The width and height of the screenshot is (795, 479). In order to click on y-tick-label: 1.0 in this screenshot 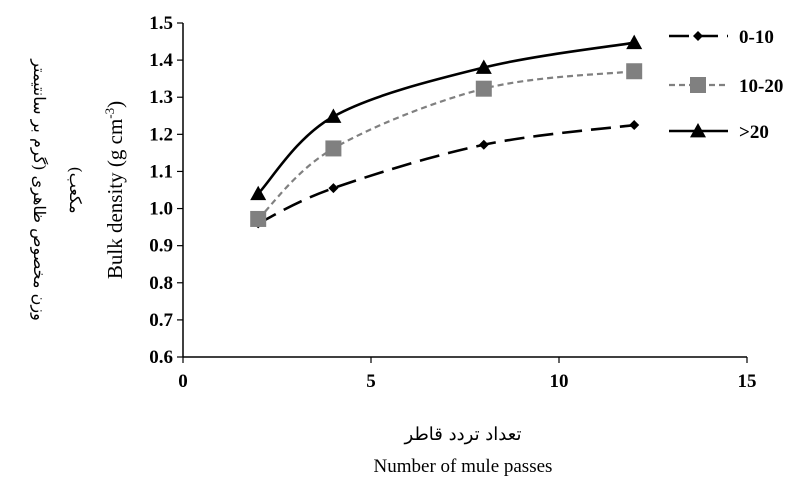, I will do `click(161, 209)`.